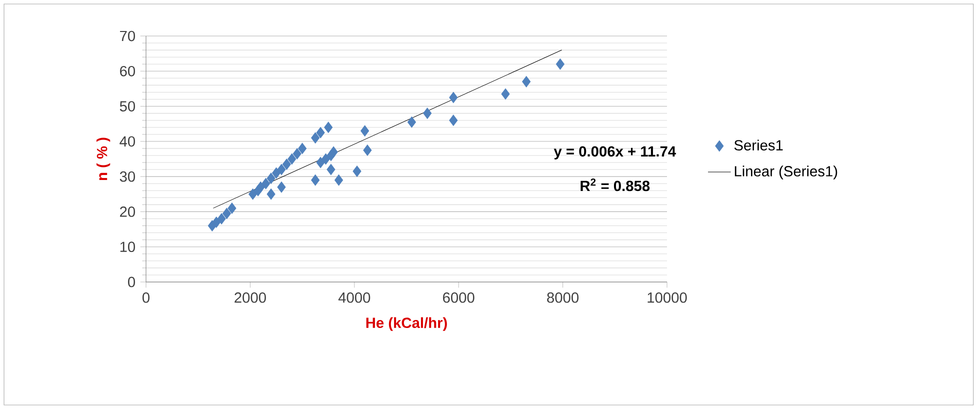  I want to click on y-tick-label: 40, so click(128, 141).